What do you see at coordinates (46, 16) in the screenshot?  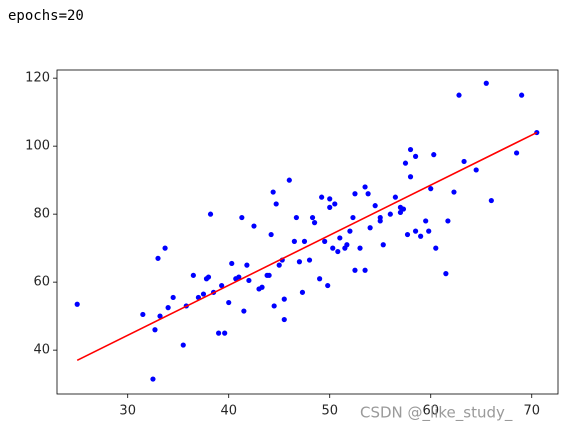 I see `output-text: epochs=20` at bounding box center [46, 16].